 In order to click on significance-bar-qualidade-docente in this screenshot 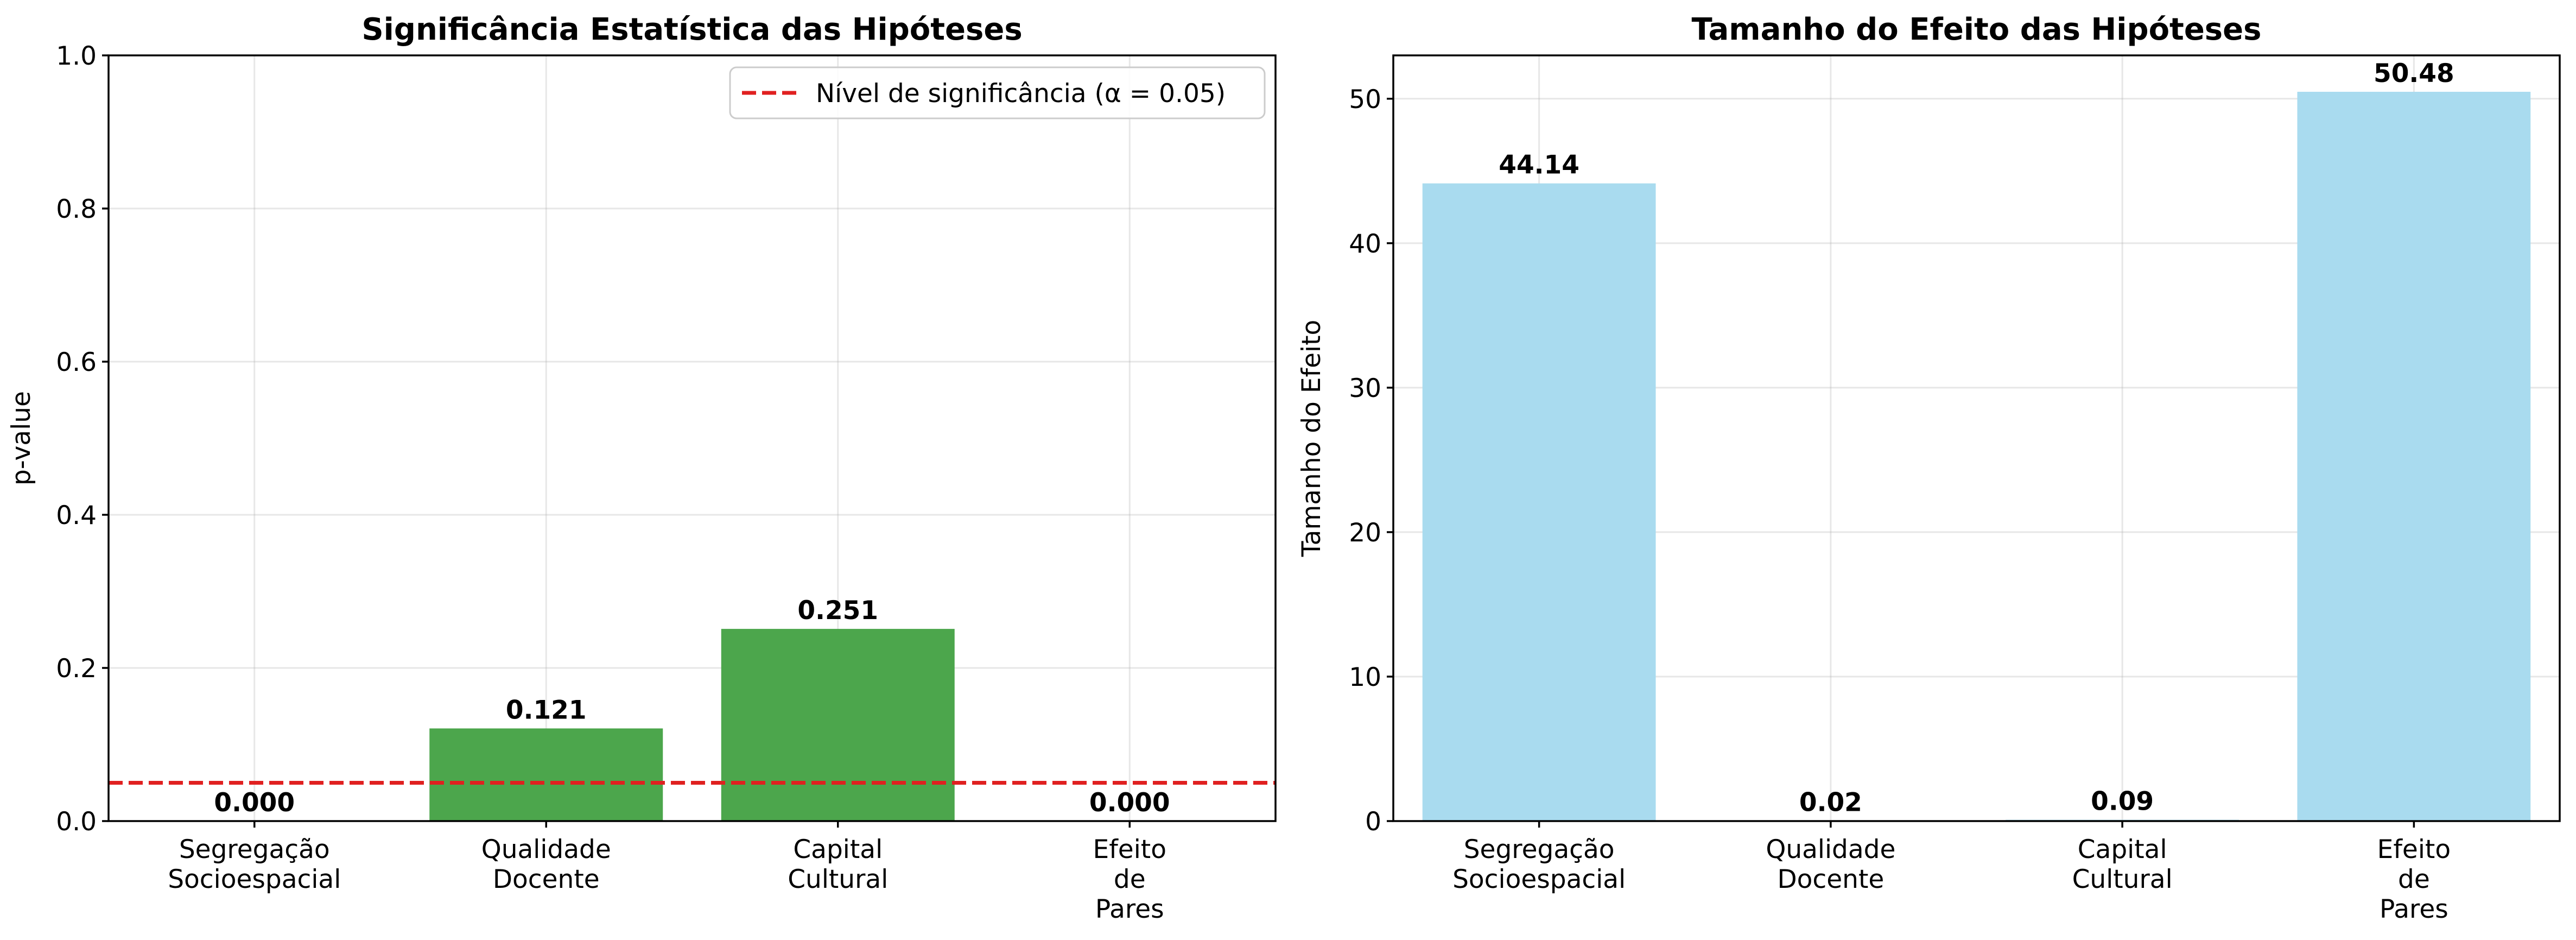, I will do `click(546, 775)`.